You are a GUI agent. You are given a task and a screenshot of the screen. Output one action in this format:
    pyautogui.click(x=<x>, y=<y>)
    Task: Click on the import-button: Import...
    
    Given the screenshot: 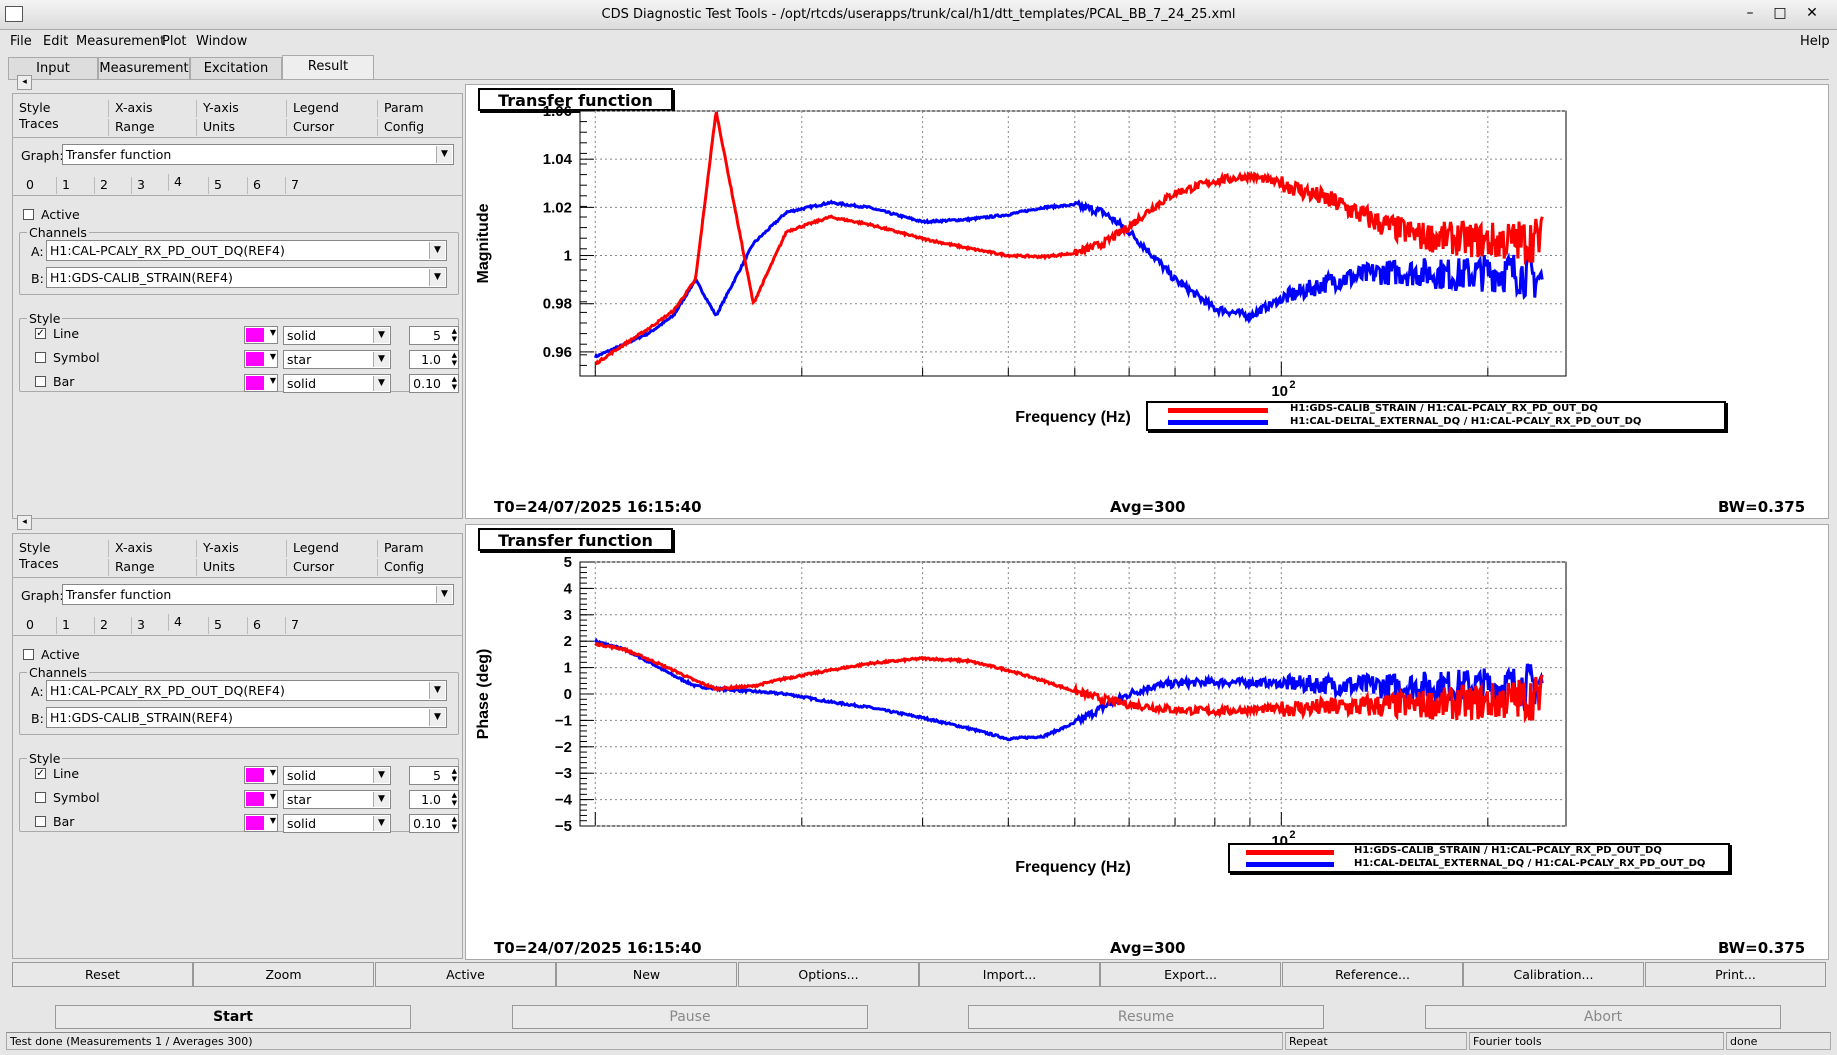 What is the action you would take?
    pyautogui.click(x=1009, y=974)
    